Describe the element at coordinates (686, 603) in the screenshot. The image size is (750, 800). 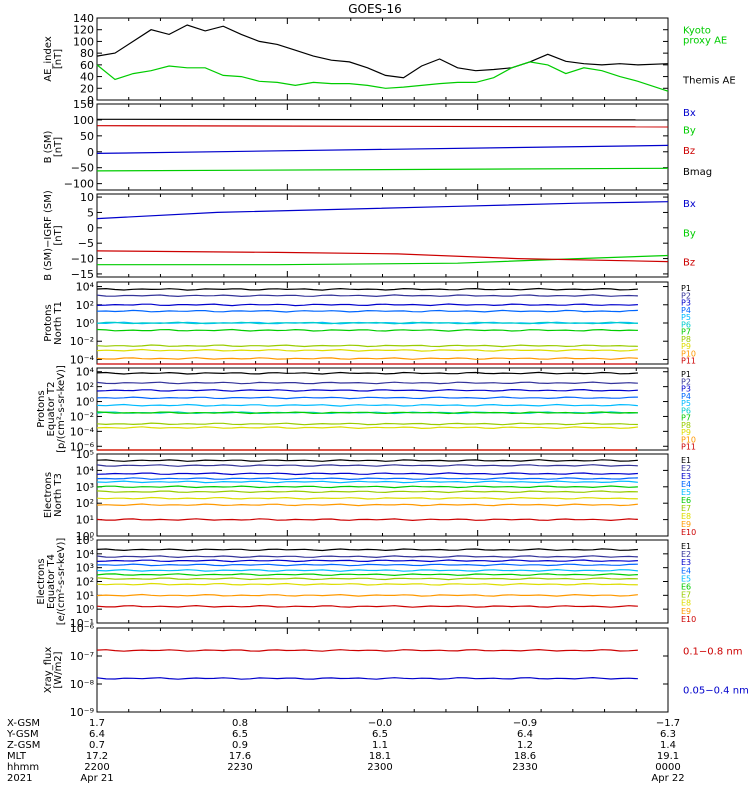
I see `channel-label: E8` at that location.